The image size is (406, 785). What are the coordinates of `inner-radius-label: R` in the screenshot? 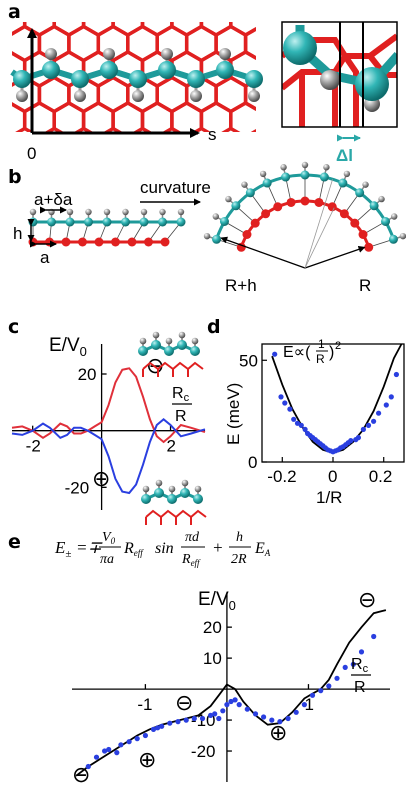 It's located at (365, 285).